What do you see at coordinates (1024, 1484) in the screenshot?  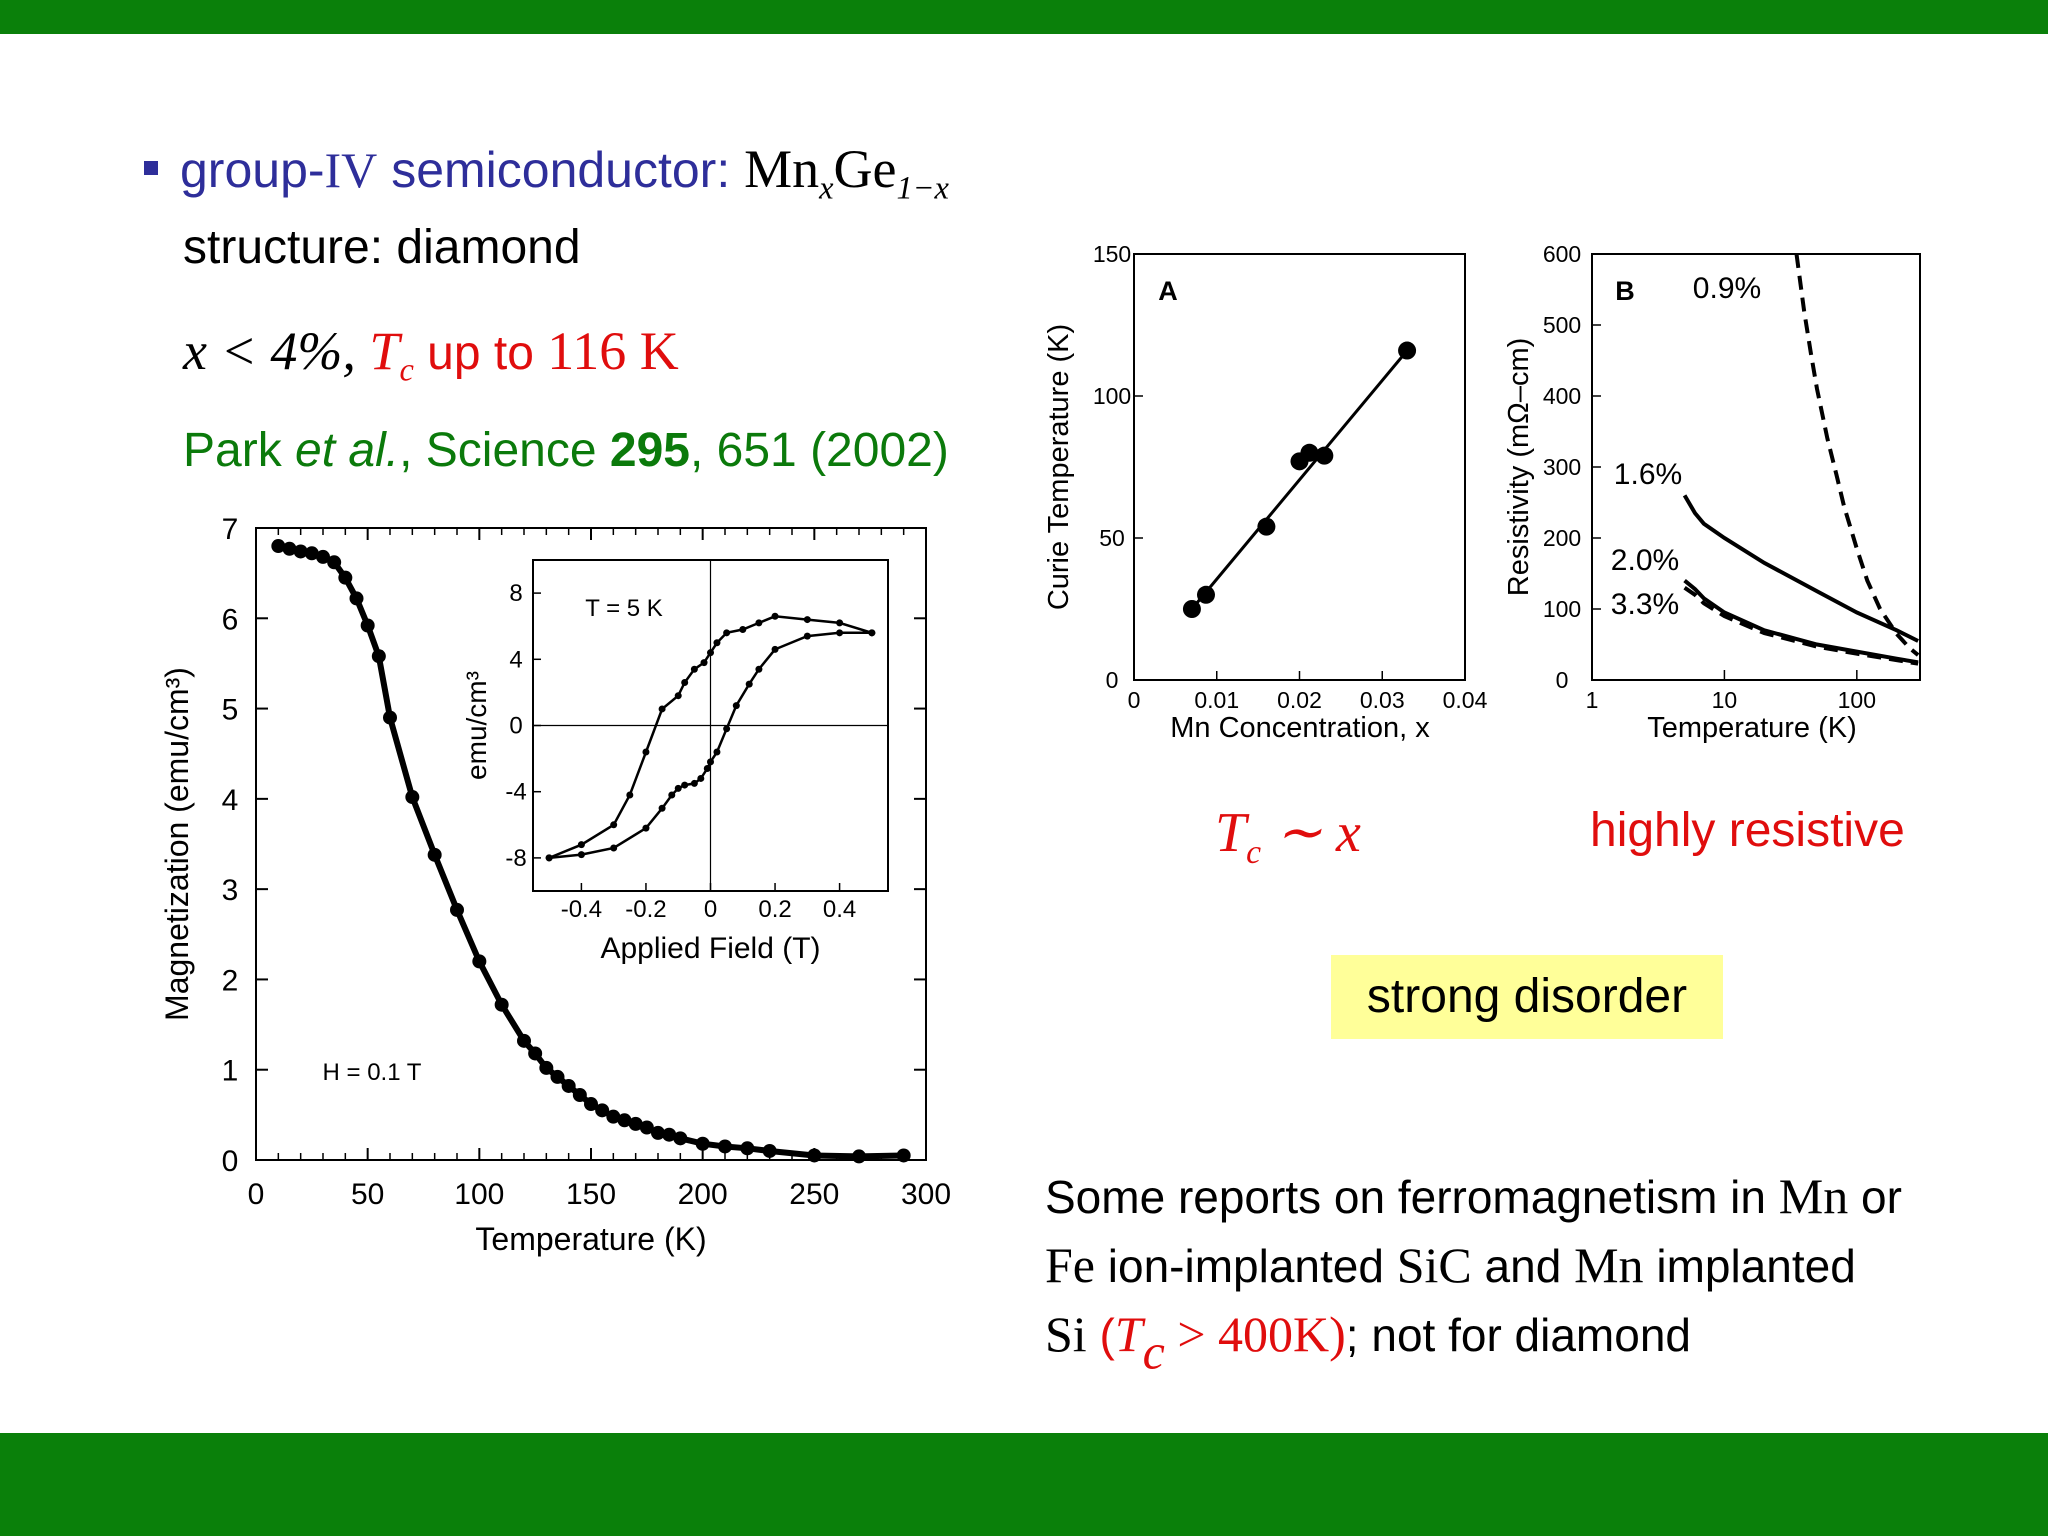 I see `bottom-green-bar` at bounding box center [1024, 1484].